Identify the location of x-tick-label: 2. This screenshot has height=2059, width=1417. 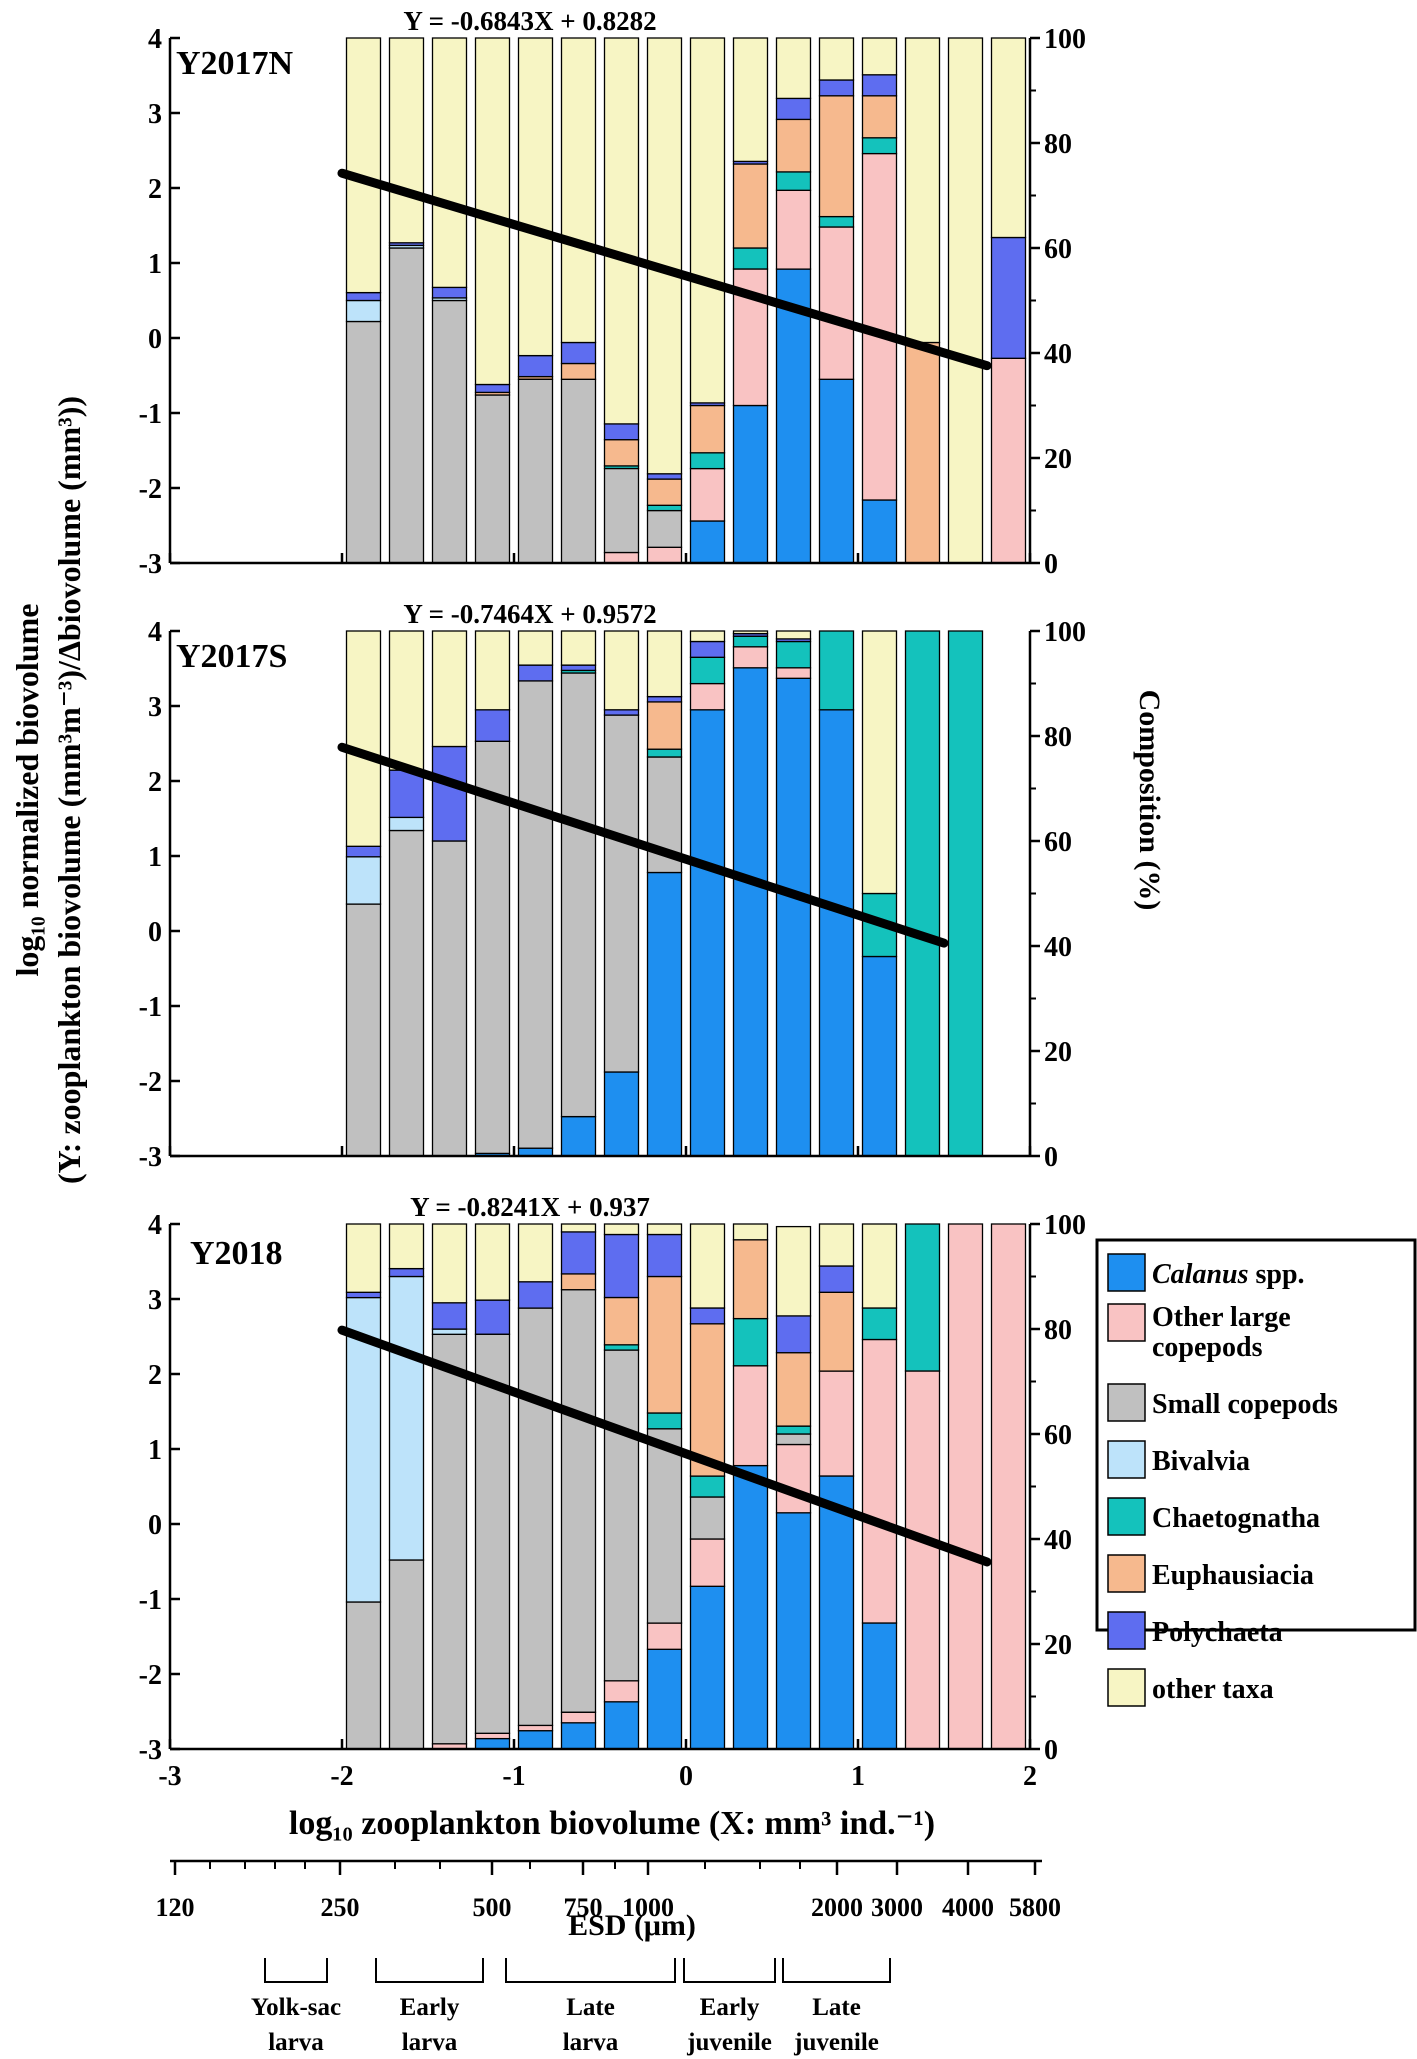
(1030, 1776).